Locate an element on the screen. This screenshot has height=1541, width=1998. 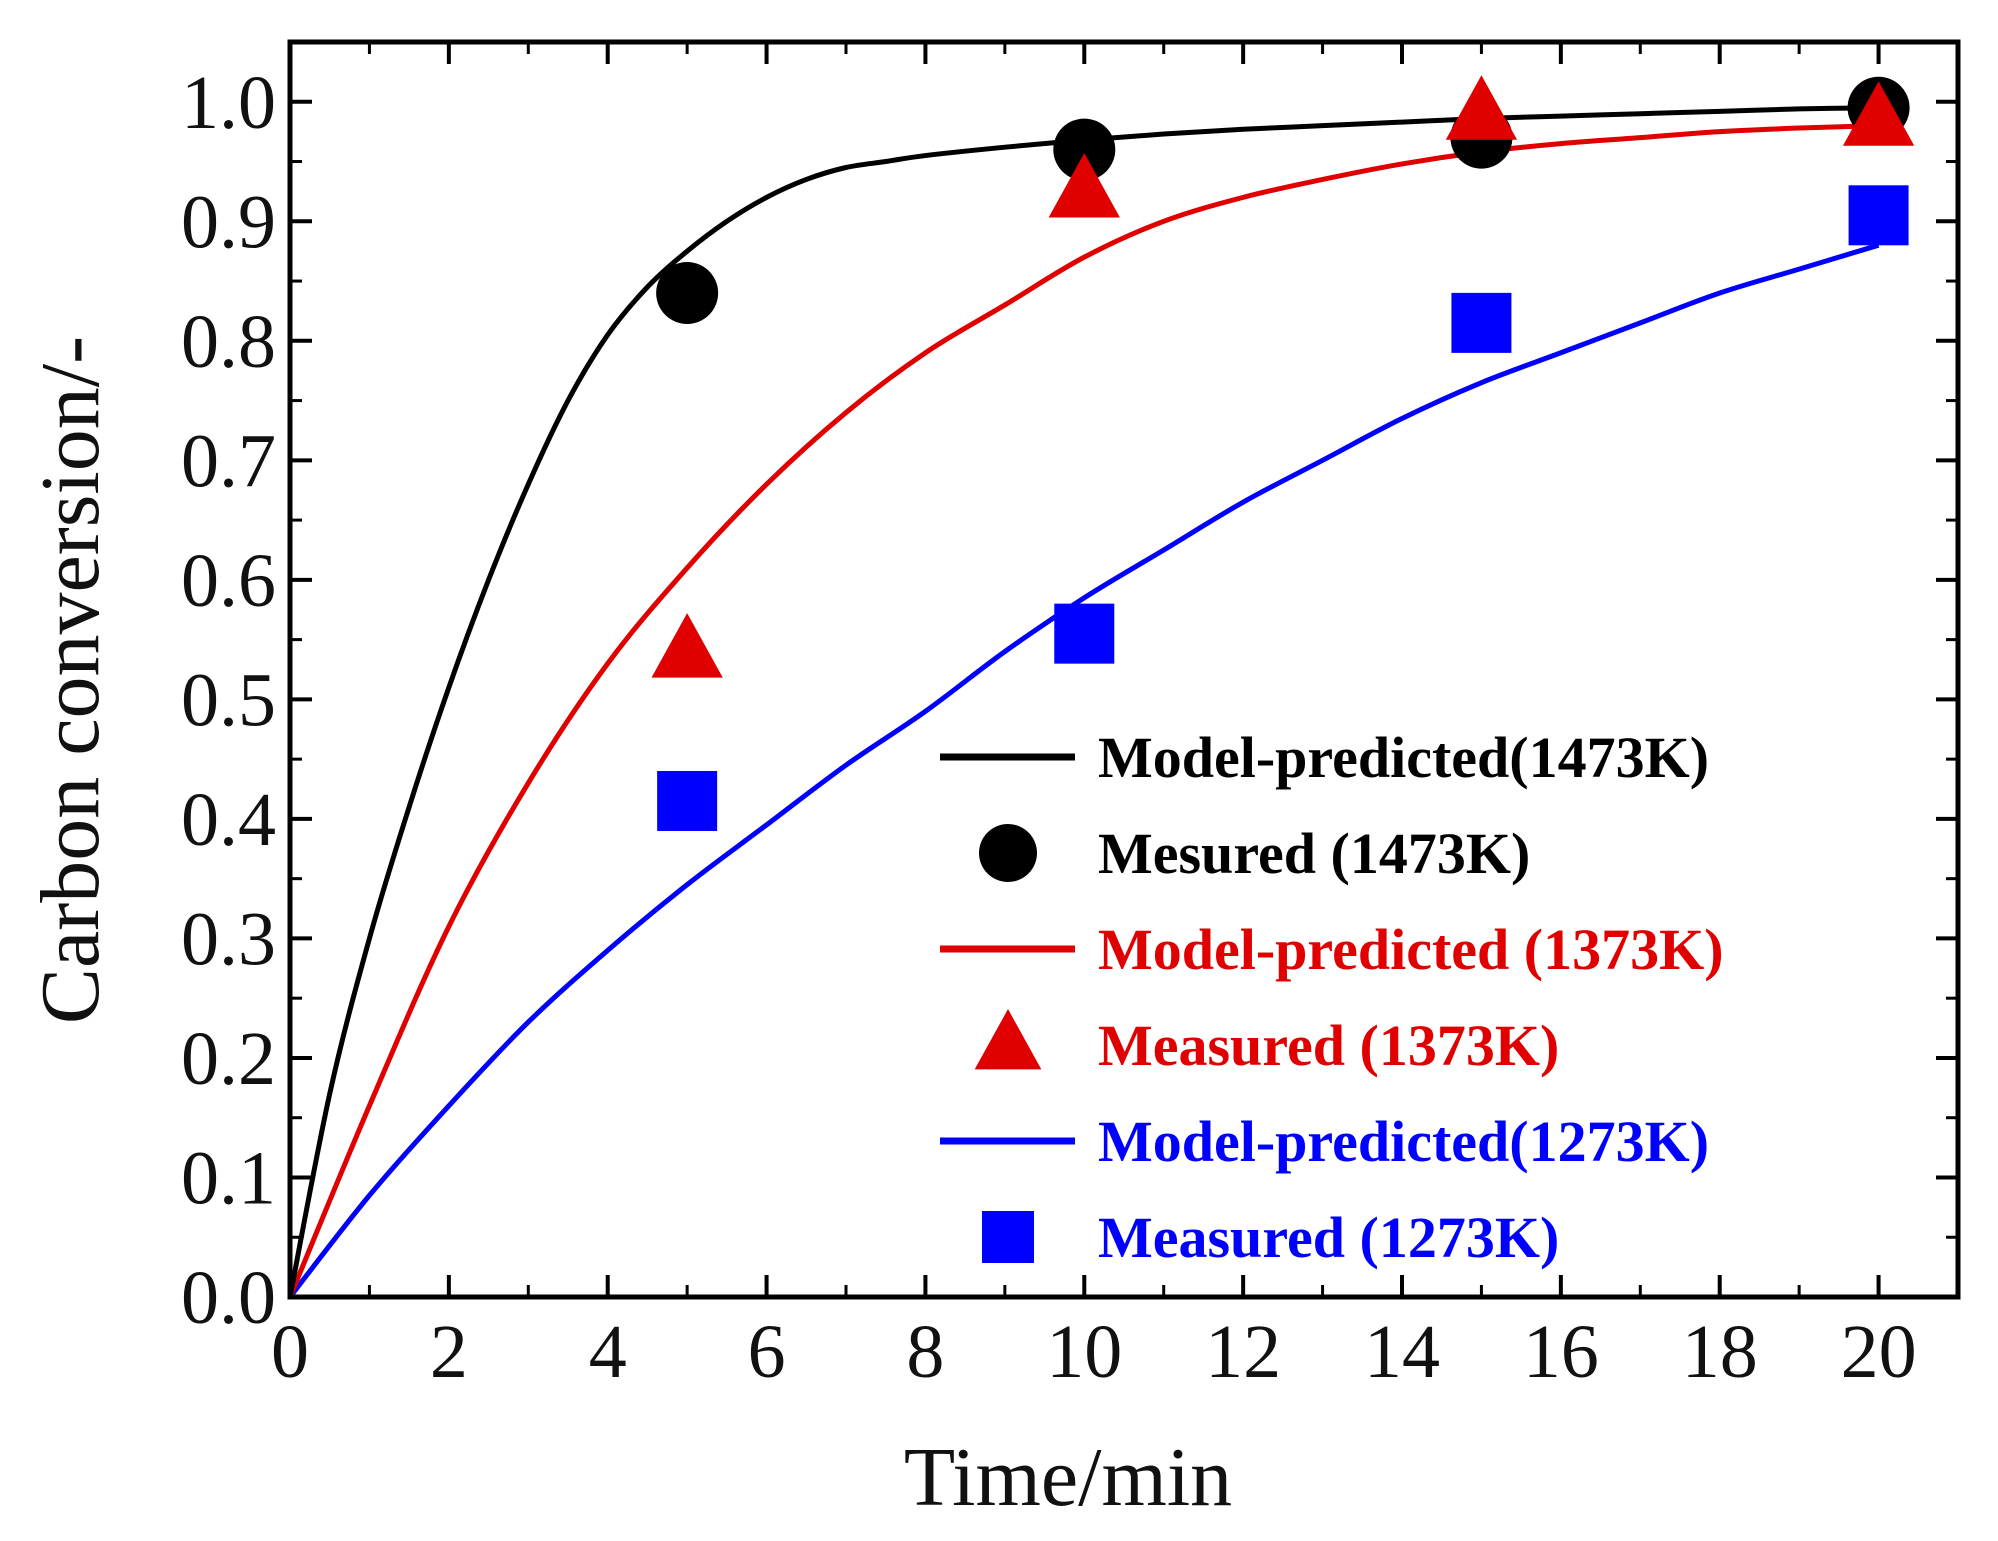
legend-entry: Measured (1373K) is located at coordinates (1266, 1043).